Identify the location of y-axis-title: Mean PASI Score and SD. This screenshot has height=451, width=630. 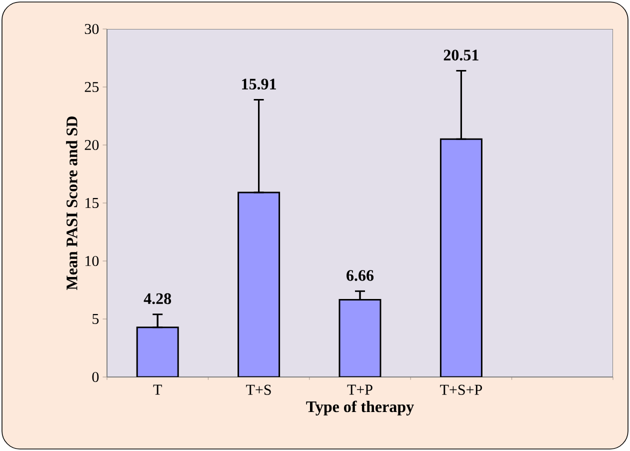
(72, 203).